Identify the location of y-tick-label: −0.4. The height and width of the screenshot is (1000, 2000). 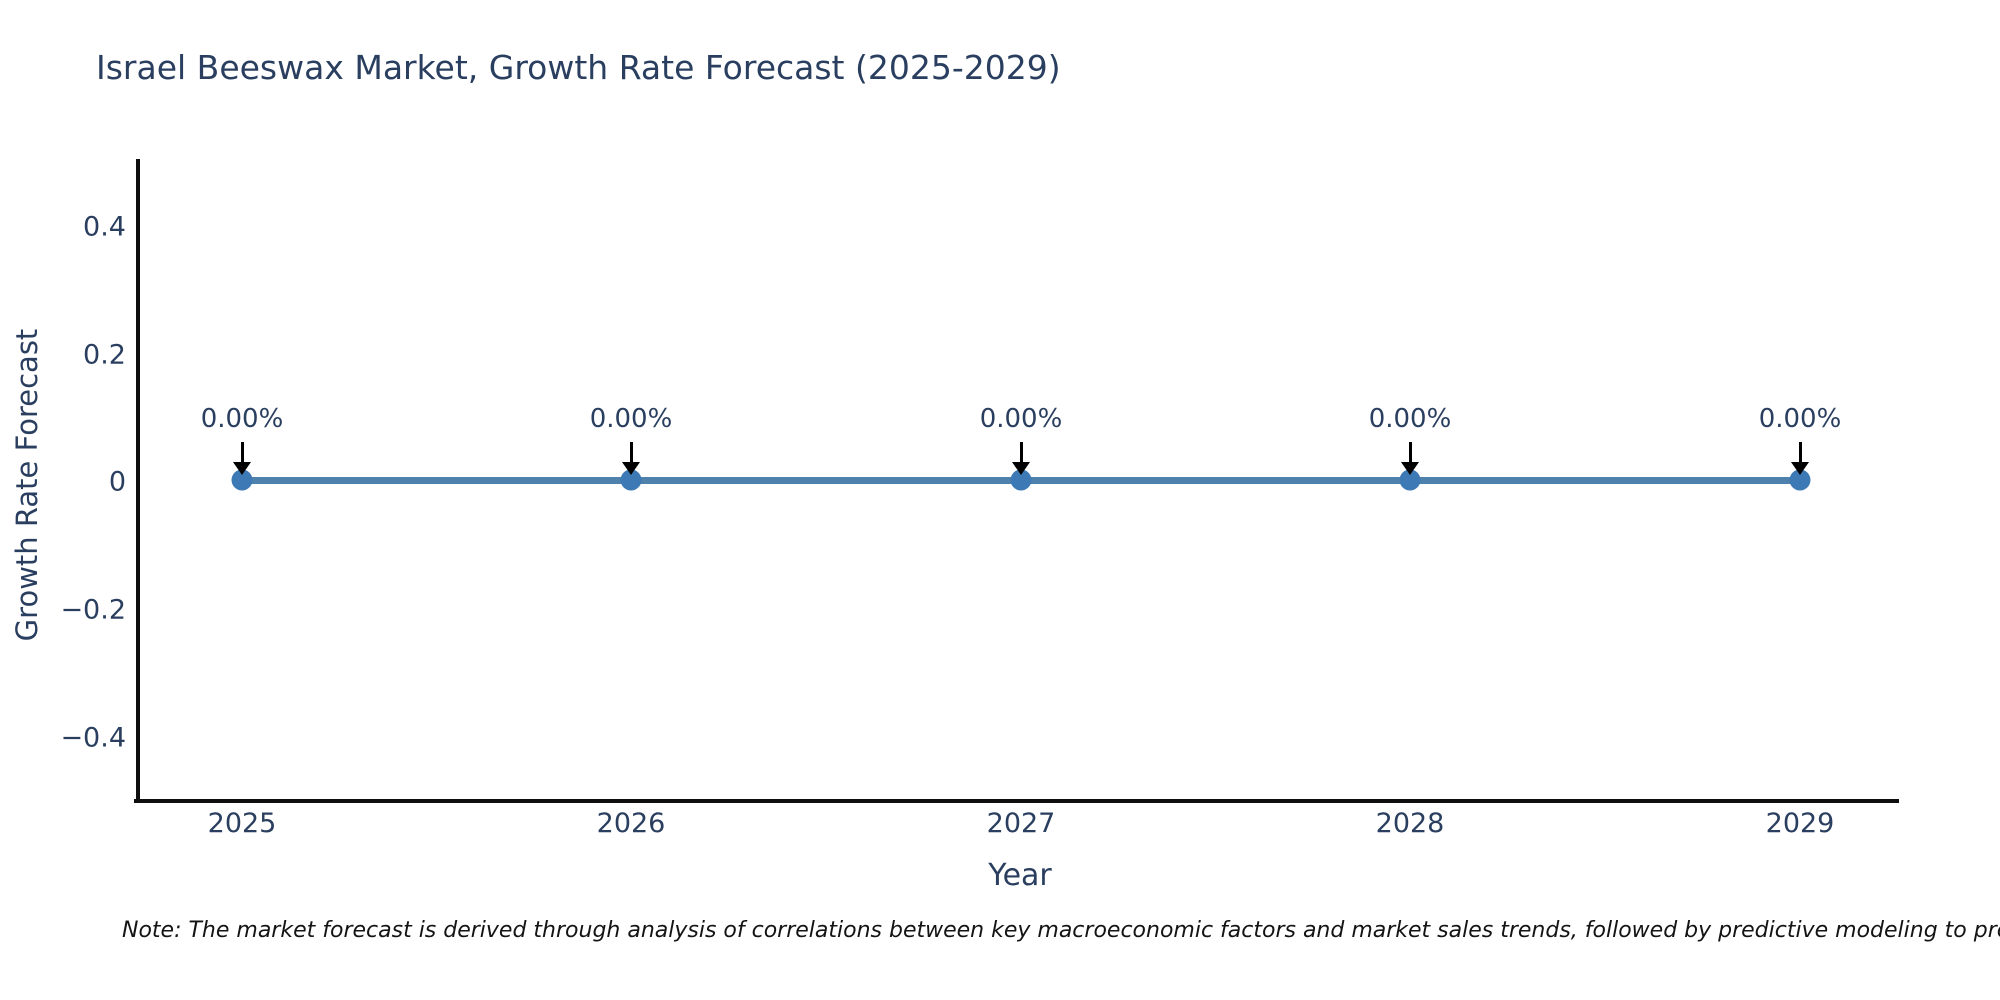
(93, 738).